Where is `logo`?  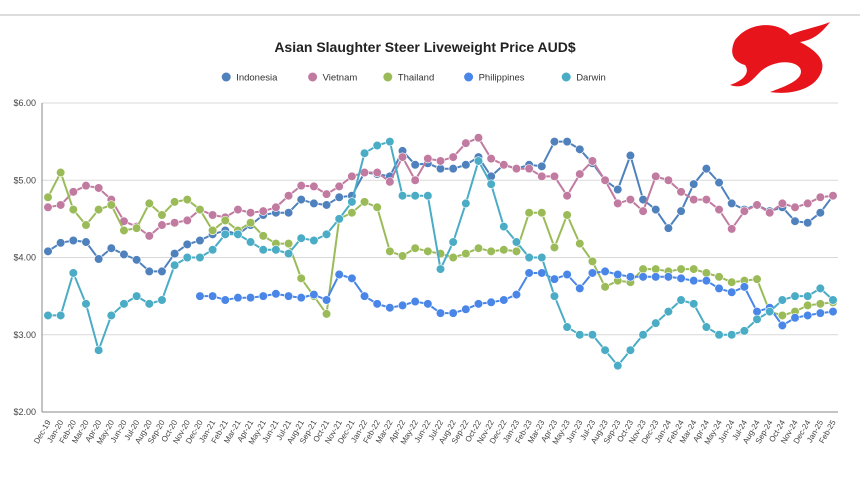
logo is located at coordinates (780, 57).